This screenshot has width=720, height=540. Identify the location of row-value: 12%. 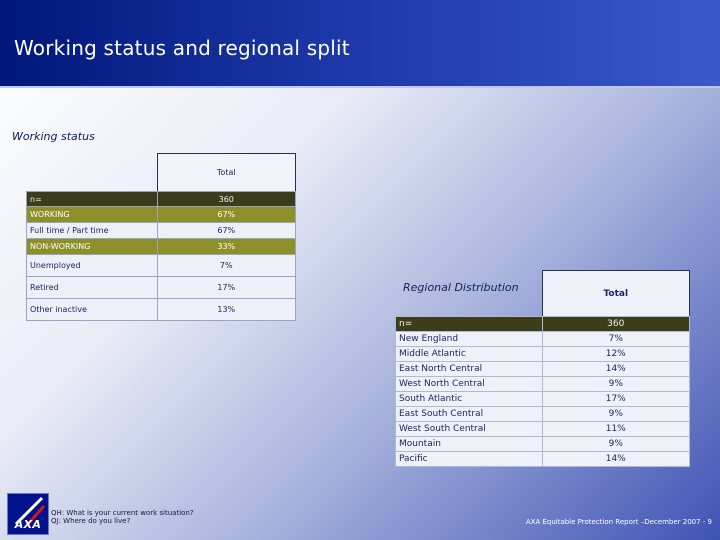
(615, 354).